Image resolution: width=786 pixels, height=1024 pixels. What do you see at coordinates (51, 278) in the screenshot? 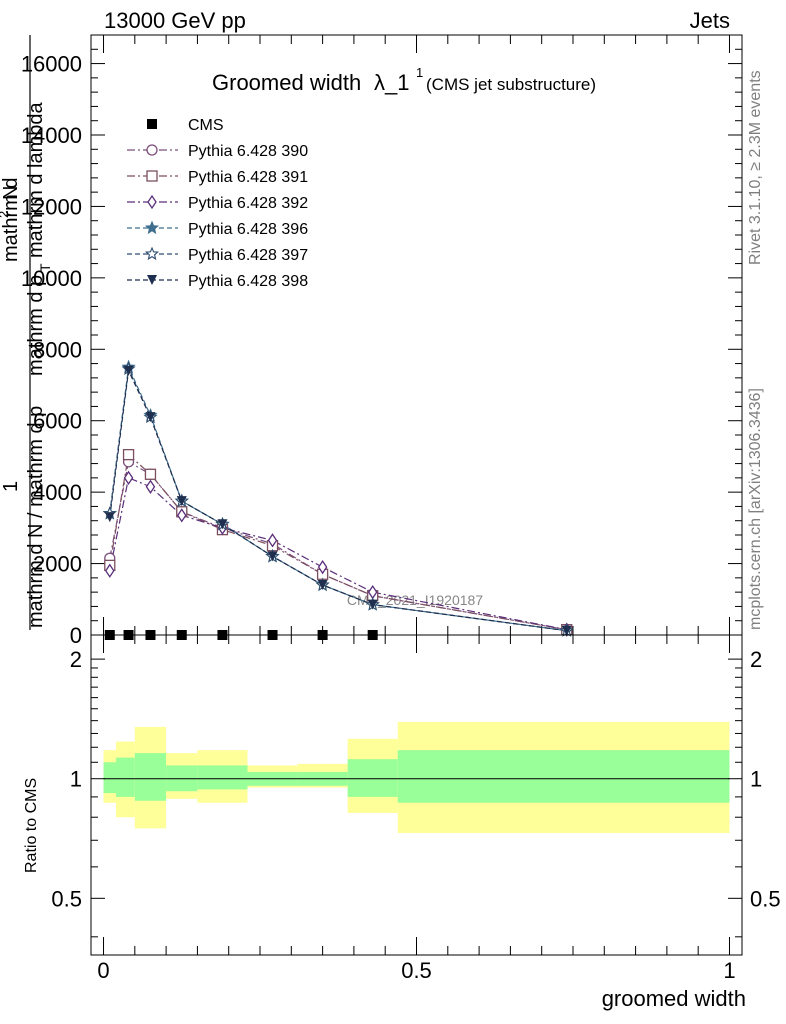
I see `y-tick-label: 10000` at bounding box center [51, 278].